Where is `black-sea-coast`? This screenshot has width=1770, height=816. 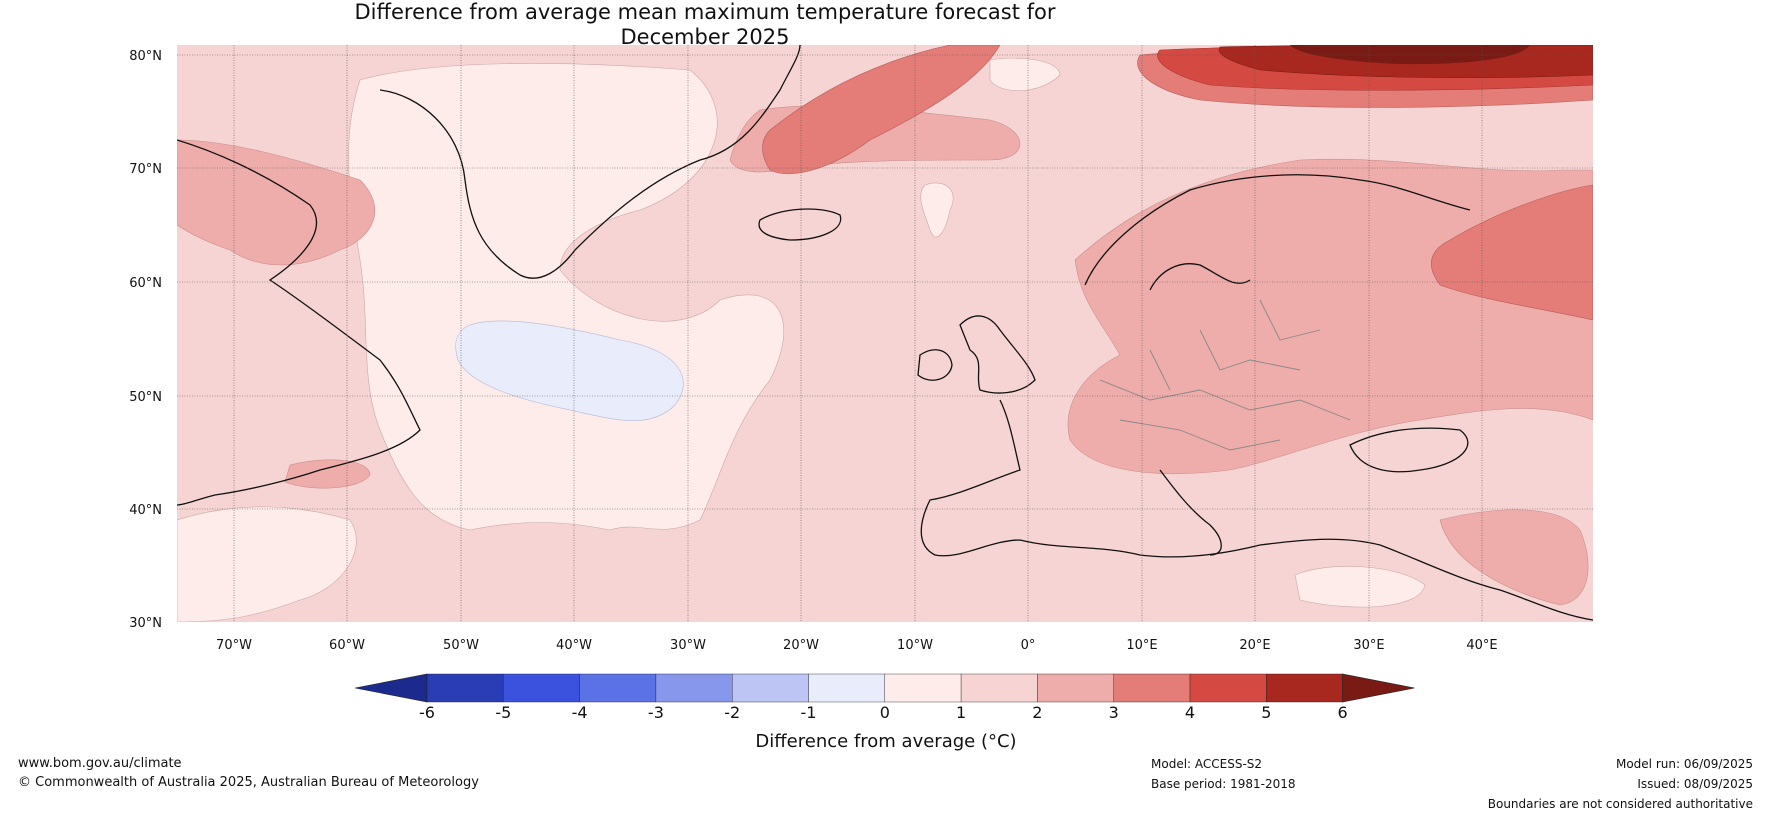 black-sea-coast is located at coordinates (1409, 450).